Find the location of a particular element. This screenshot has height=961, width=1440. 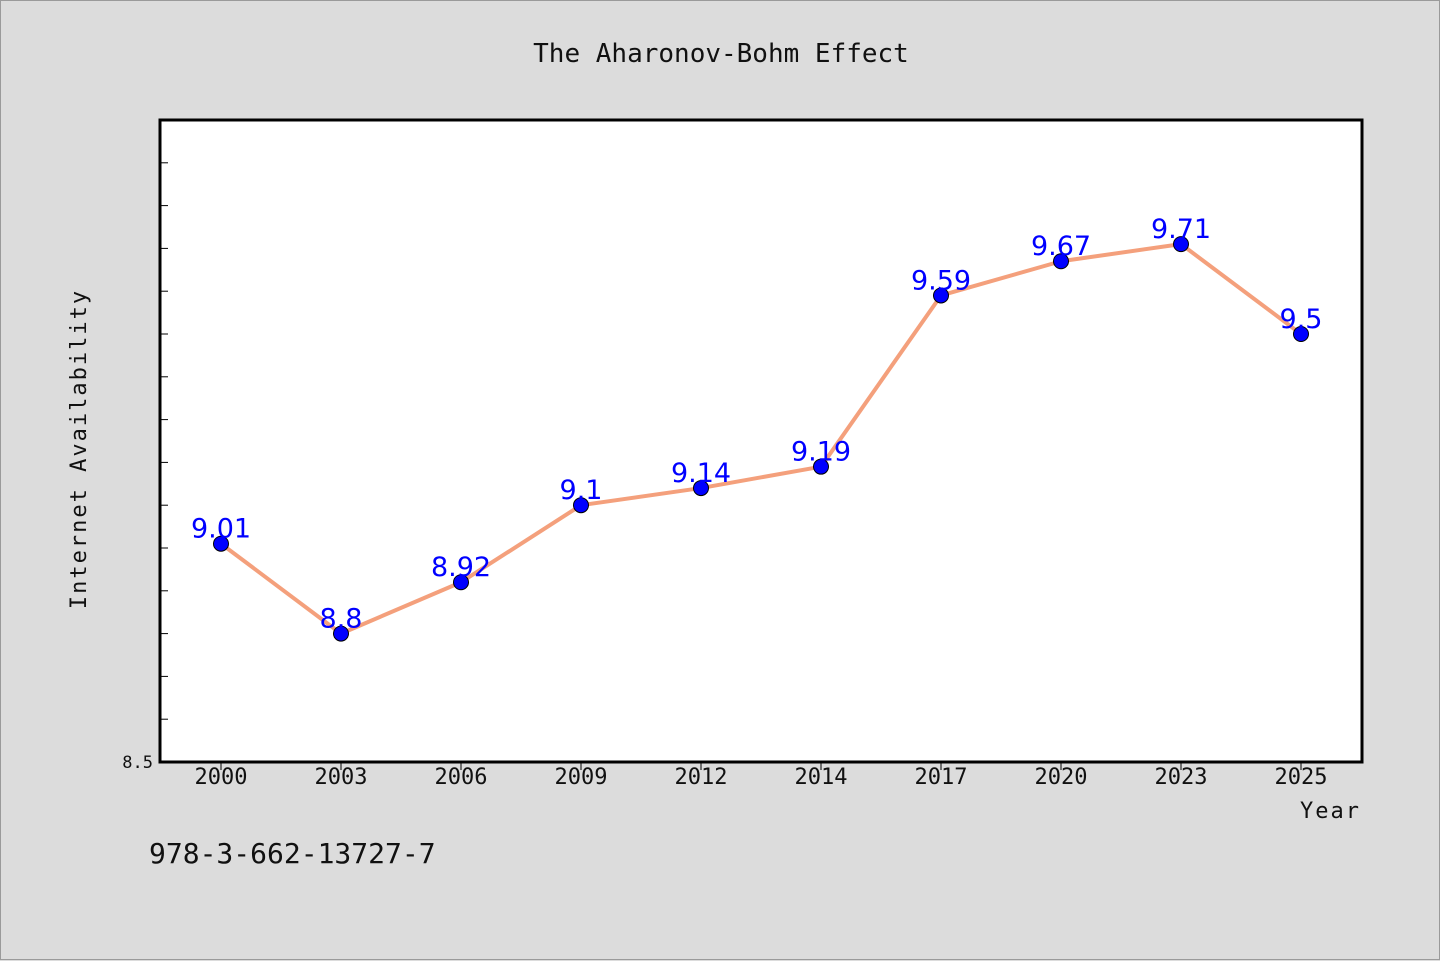

data-label: 9.5 is located at coordinates (1301, 319).